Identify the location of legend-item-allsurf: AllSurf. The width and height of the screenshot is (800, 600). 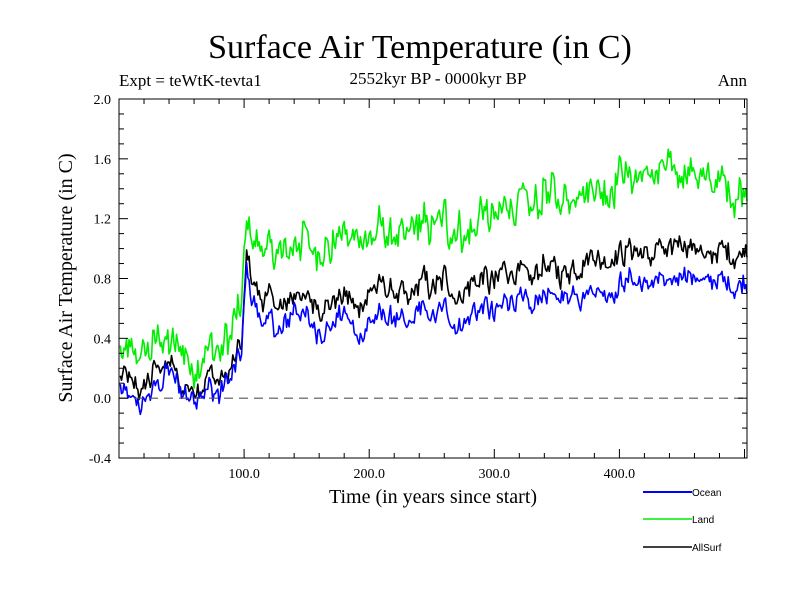
(682, 548).